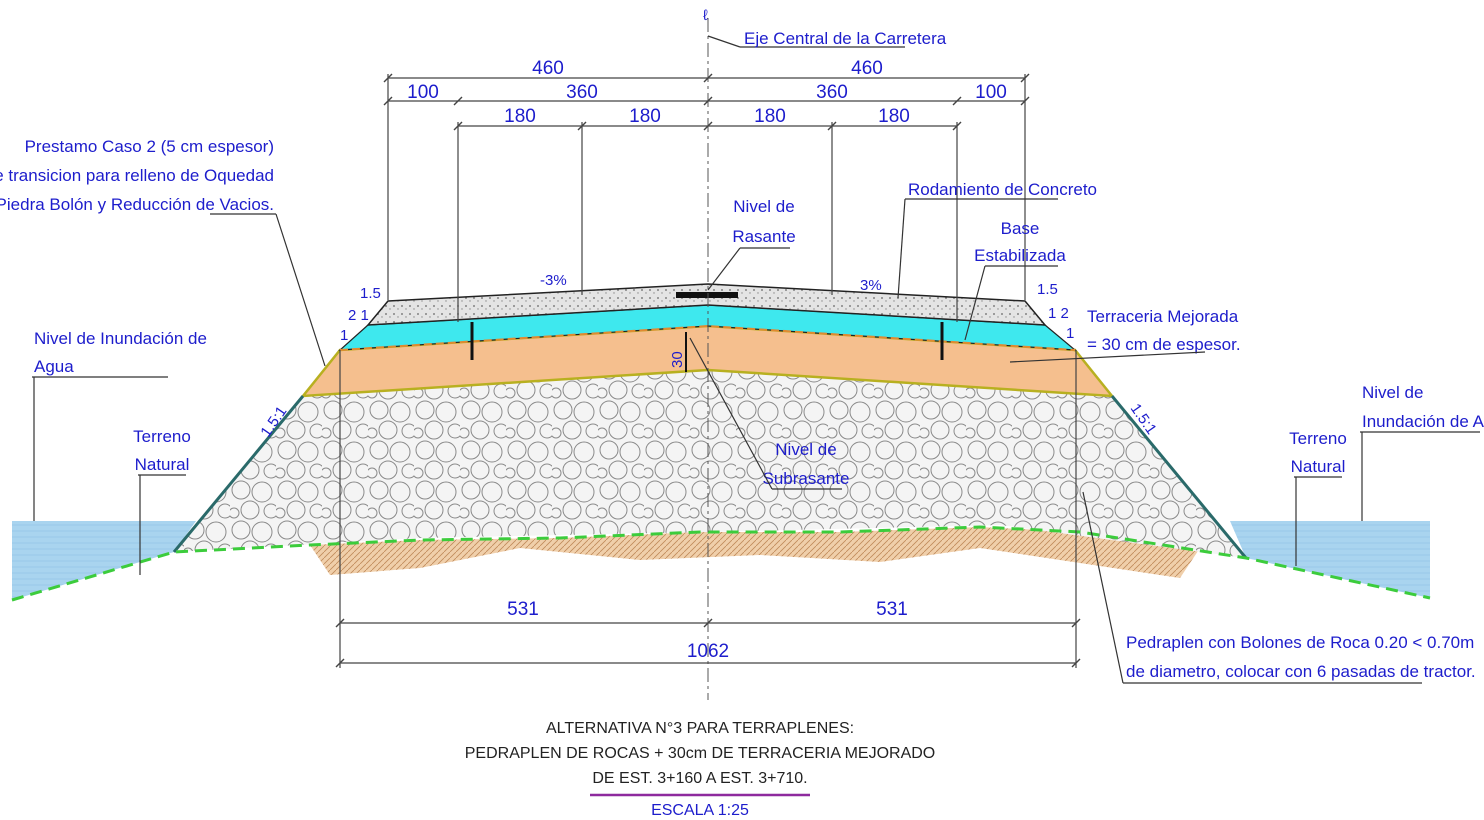  I want to click on rasante-line-2: Rasante, so click(763, 236).